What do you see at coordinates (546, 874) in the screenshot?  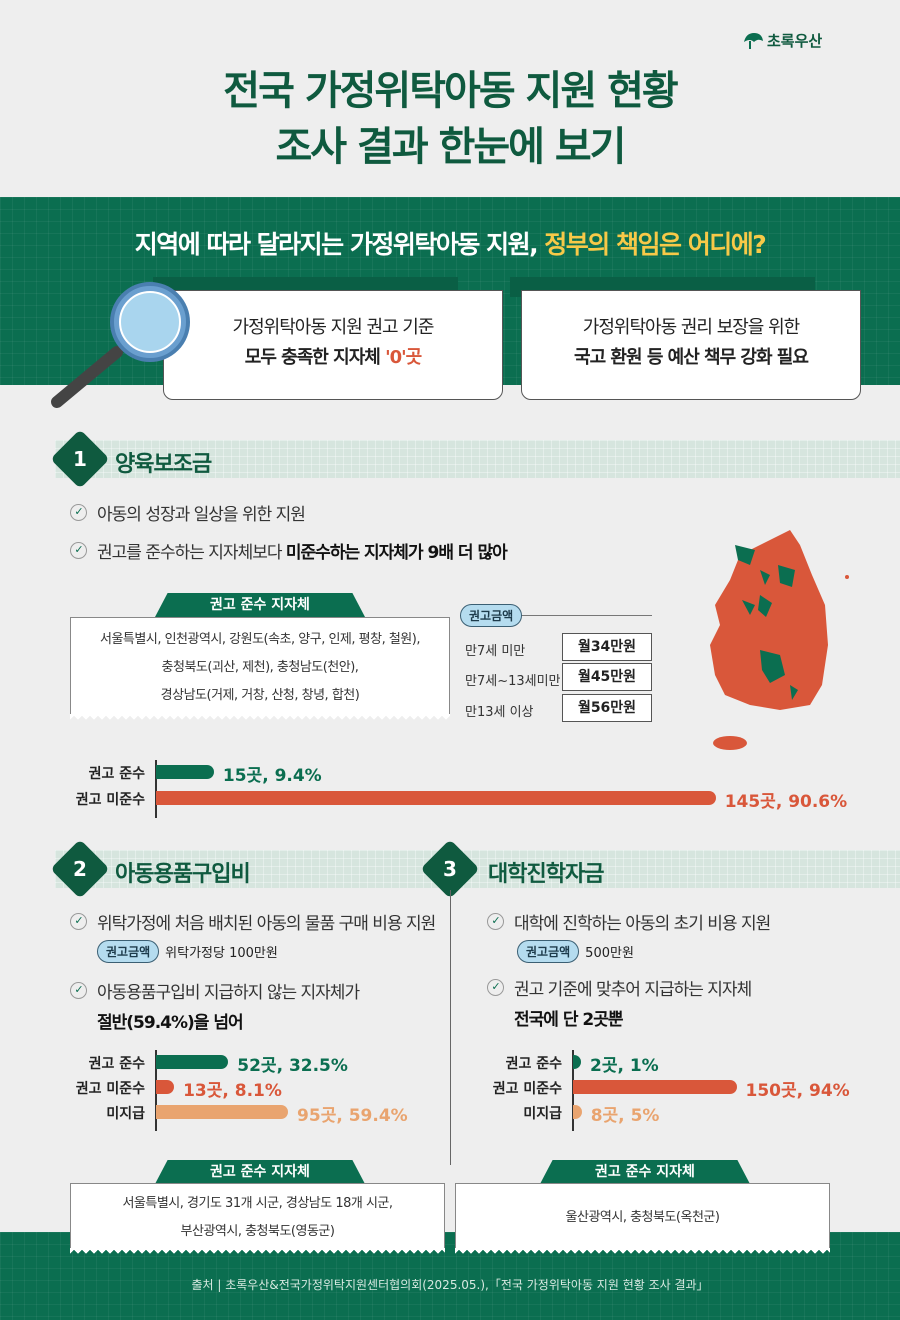 I see `section-title: 대학진학자금` at bounding box center [546, 874].